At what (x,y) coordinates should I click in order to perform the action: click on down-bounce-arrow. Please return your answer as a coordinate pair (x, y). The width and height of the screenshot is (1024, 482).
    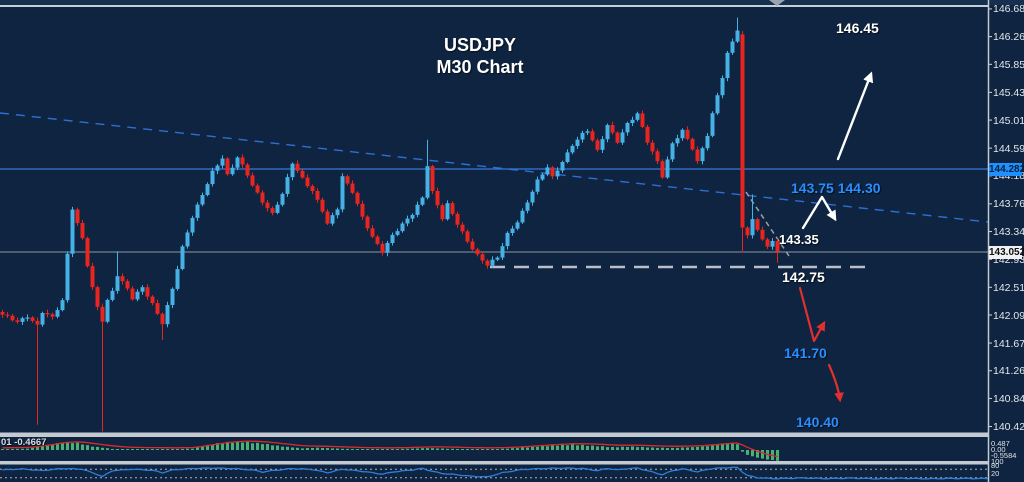
    Looking at the image, I should click on (812, 314).